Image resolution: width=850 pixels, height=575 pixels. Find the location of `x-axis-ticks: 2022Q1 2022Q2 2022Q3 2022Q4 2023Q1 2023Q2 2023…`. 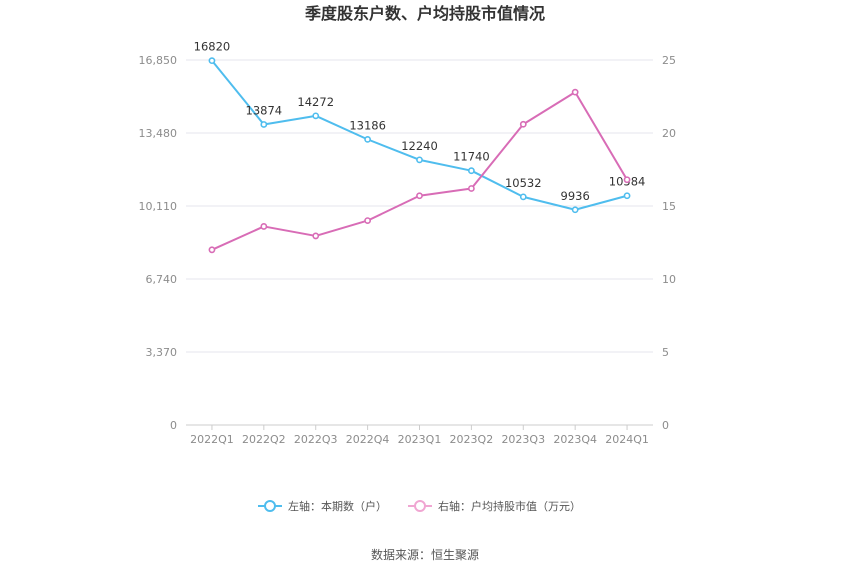

x-axis-ticks: 2022Q1 2022Q2 2022Q3 2022Q4 2023Q1 2023Q2 2023… is located at coordinates (419, 435).